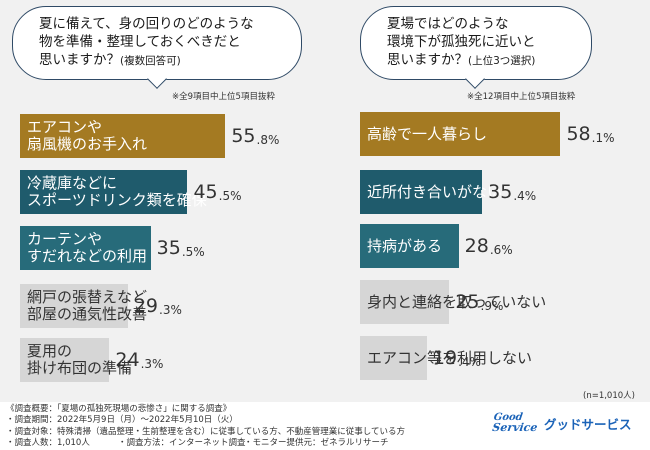 This screenshot has width=650, height=450. I want to click on right-question-line3-main: 思いますか？, so click(427, 60).